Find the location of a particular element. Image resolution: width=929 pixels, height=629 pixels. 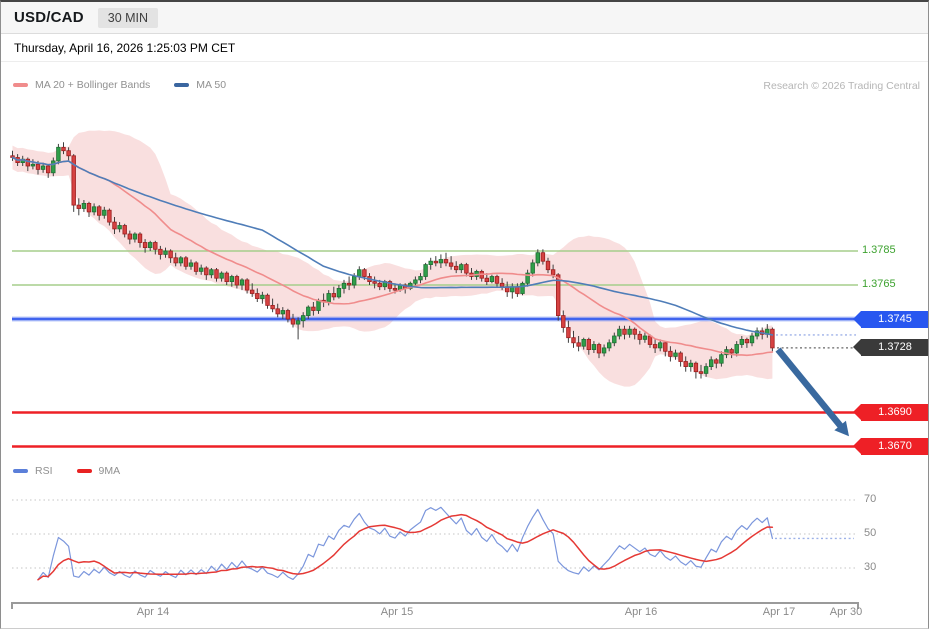

ma20-legend-swatch-icon is located at coordinates (20, 85).